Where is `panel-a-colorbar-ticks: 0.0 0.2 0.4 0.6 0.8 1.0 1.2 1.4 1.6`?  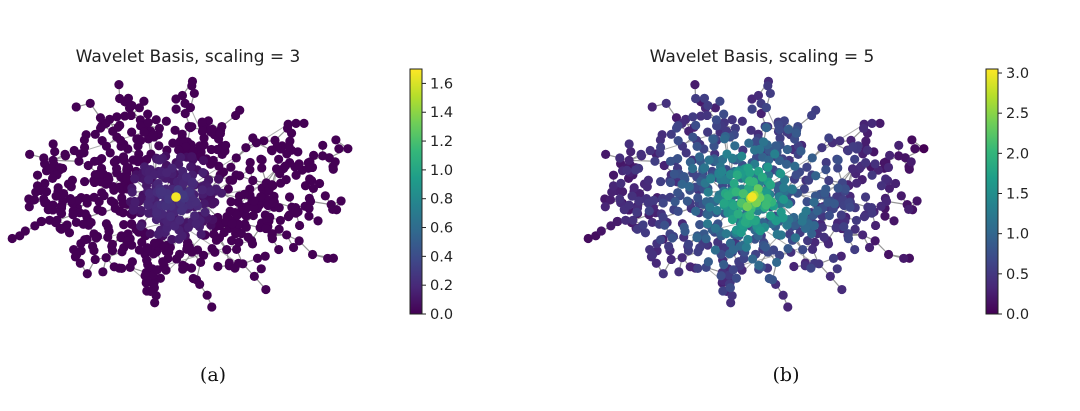 panel-a-colorbar-ticks: 0.0 0.2 0.4 0.6 0.8 1.0 1.2 1.4 1.6 is located at coordinates (437, 199).